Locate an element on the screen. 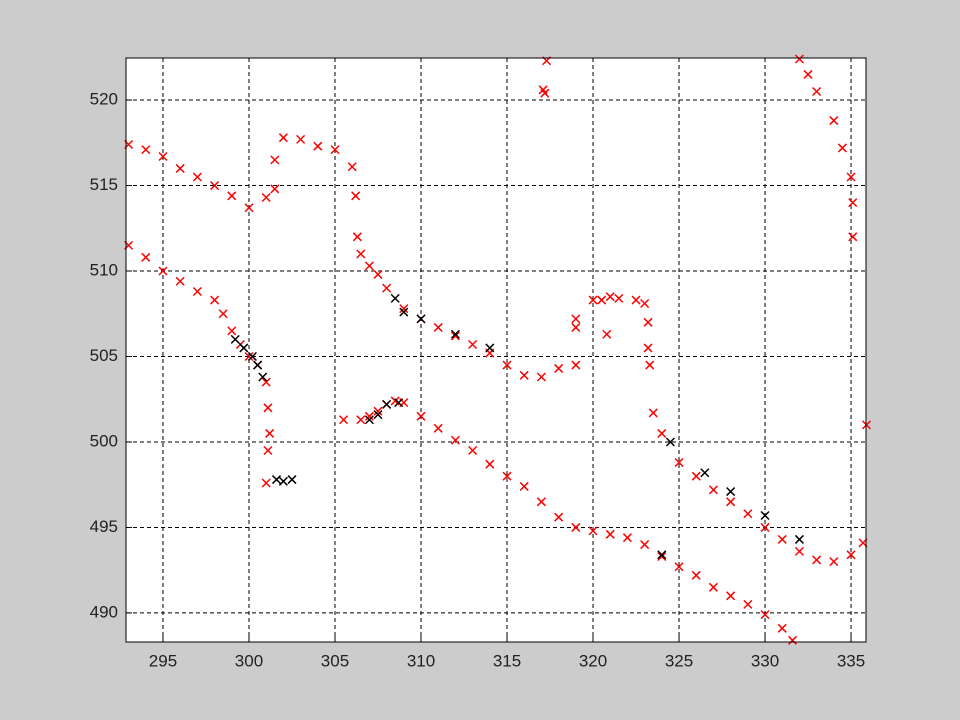 The height and width of the screenshot is (720, 960). x-tick-label: 315 is located at coordinates (507, 660).